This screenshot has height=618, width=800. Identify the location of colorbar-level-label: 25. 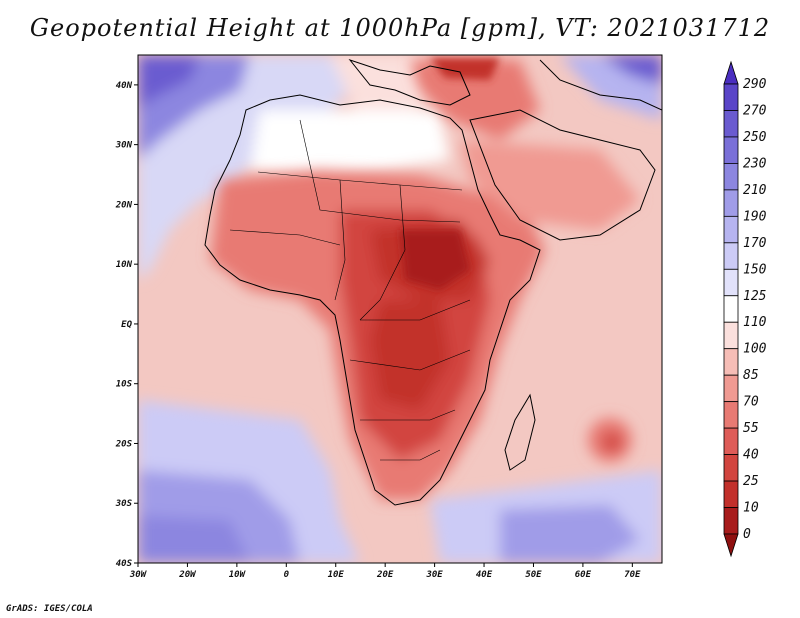
(751, 481).